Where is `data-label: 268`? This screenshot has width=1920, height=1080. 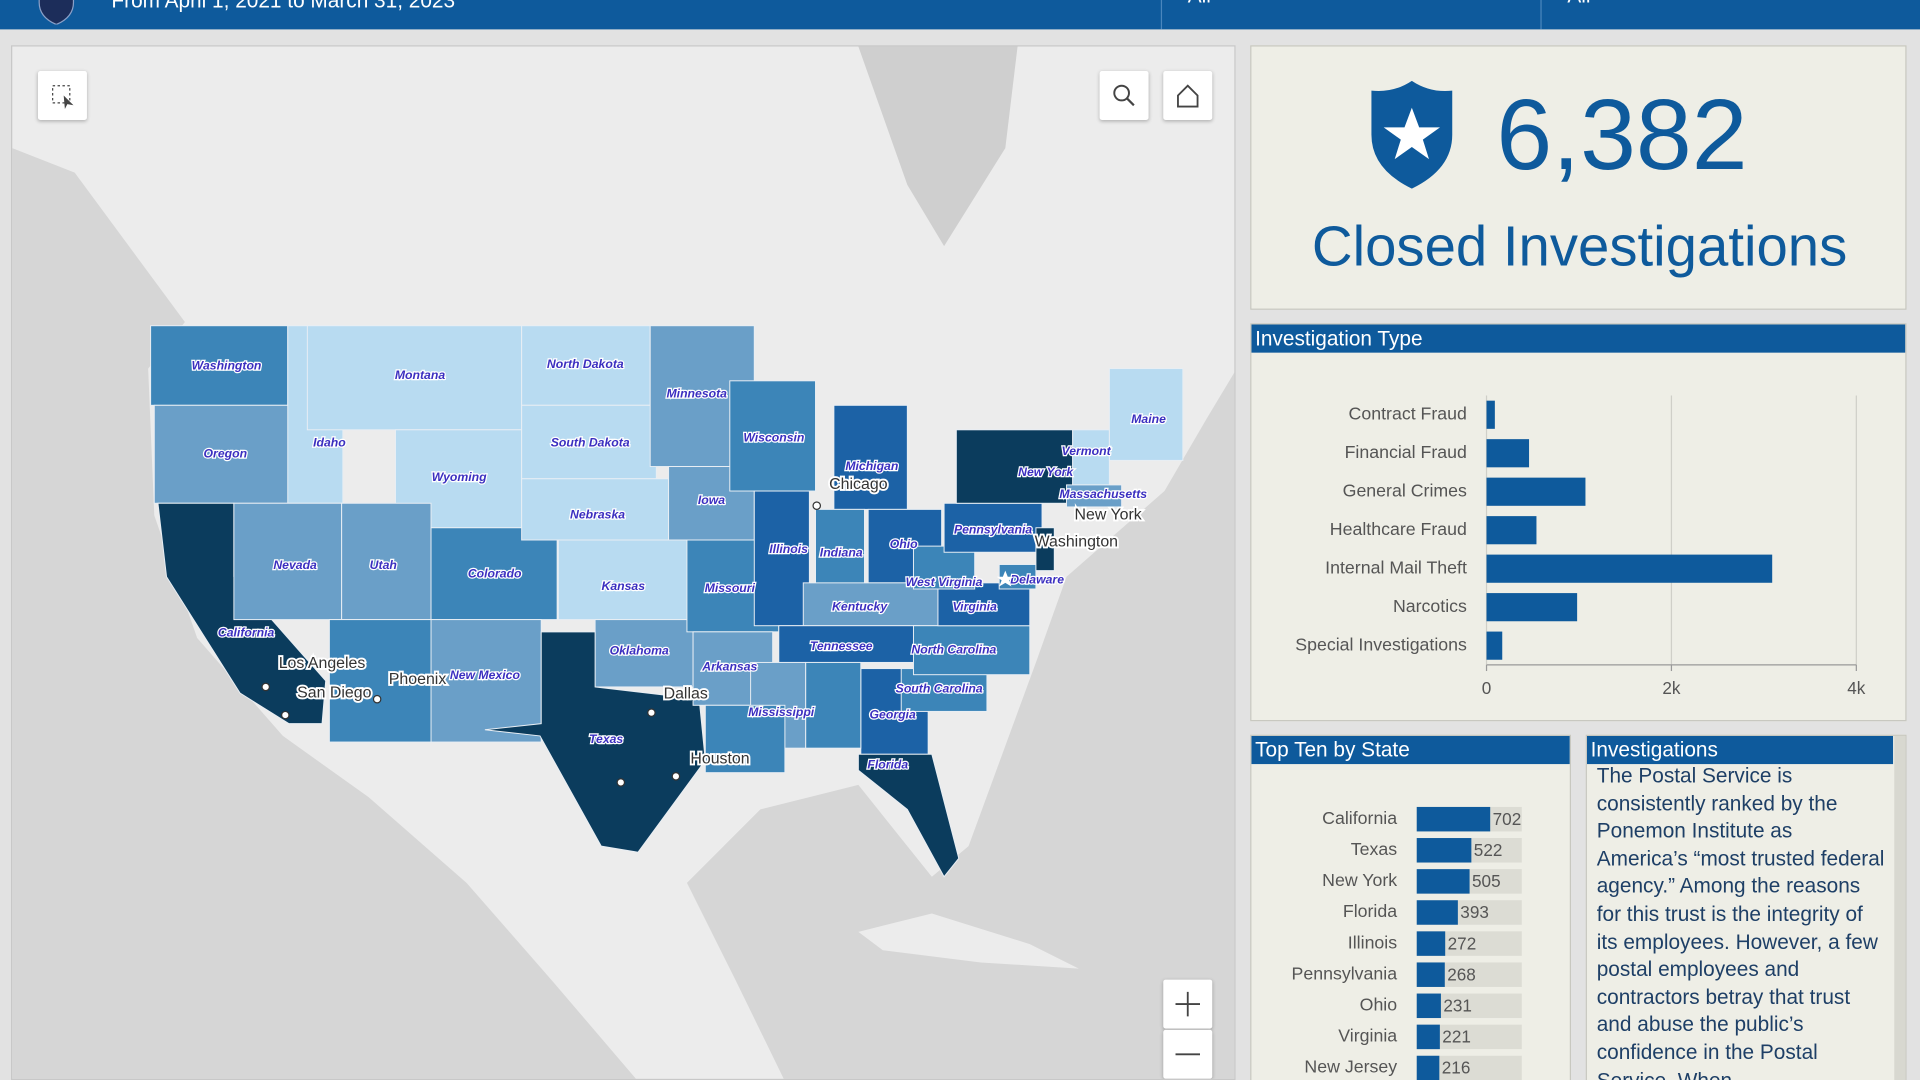
data-label: 268 is located at coordinates (1461, 974).